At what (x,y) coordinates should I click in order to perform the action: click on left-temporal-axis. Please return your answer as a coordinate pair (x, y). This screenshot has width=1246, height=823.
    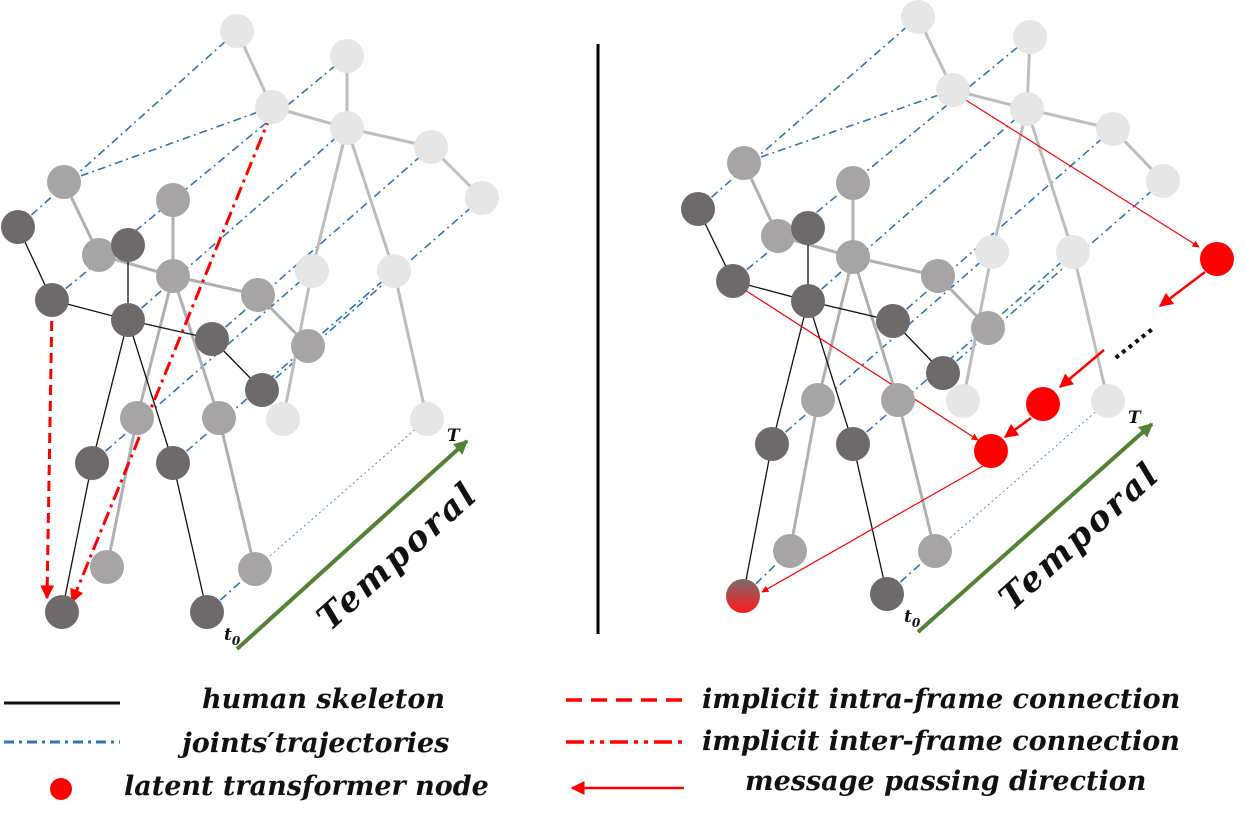
    Looking at the image, I should click on (352, 545).